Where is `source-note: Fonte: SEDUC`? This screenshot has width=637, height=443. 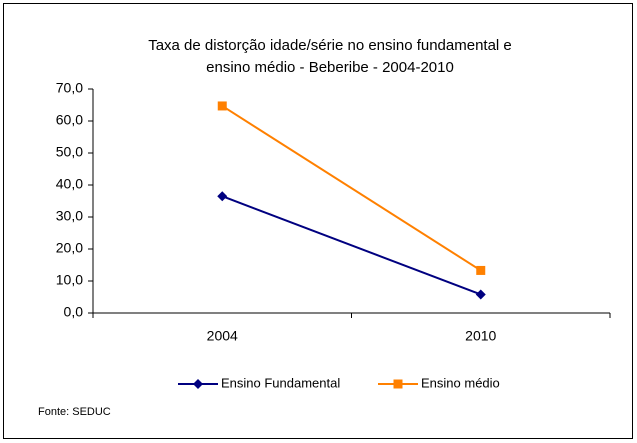 source-note: Fonte: SEDUC is located at coordinates (74, 412).